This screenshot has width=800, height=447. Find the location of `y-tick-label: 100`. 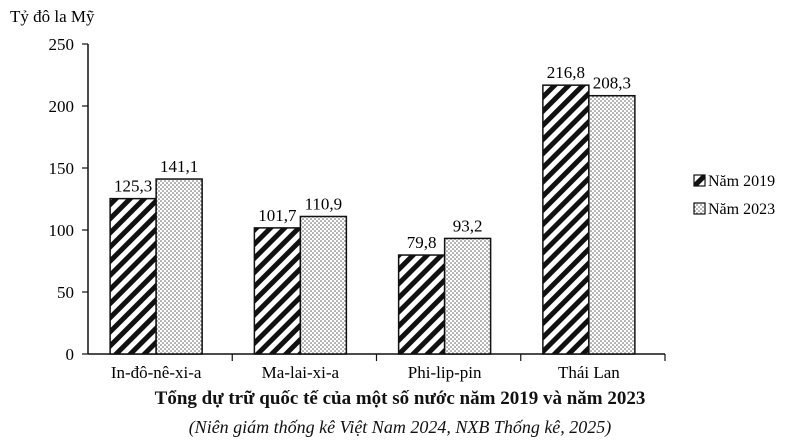

y-tick-label: 100 is located at coordinates (62, 230).